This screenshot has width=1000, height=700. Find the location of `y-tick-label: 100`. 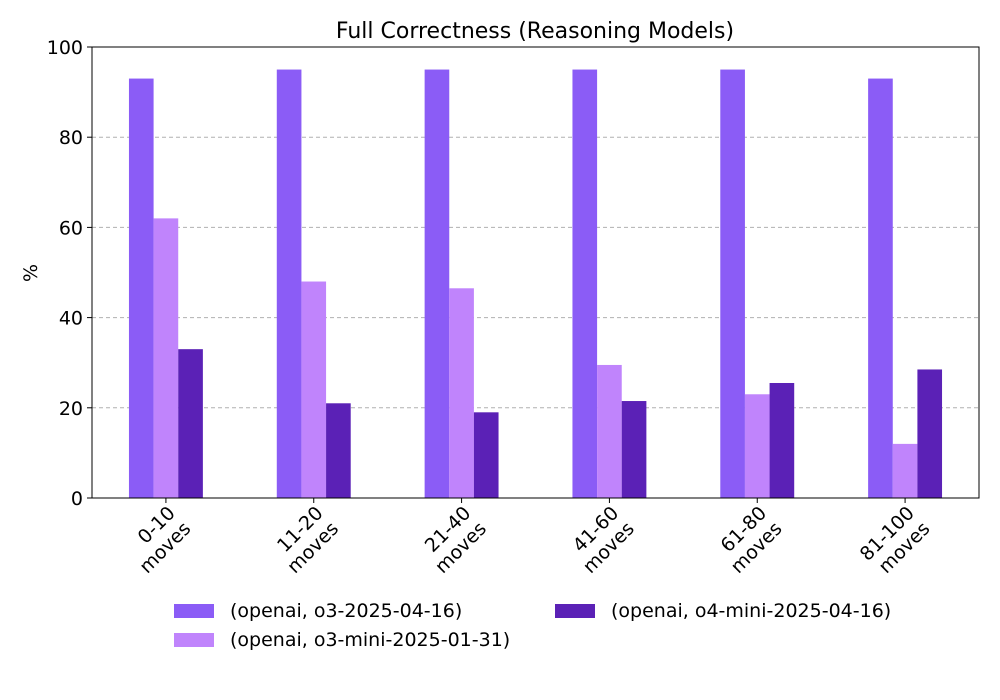

y-tick-label: 100 is located at coordinates (65, 48).